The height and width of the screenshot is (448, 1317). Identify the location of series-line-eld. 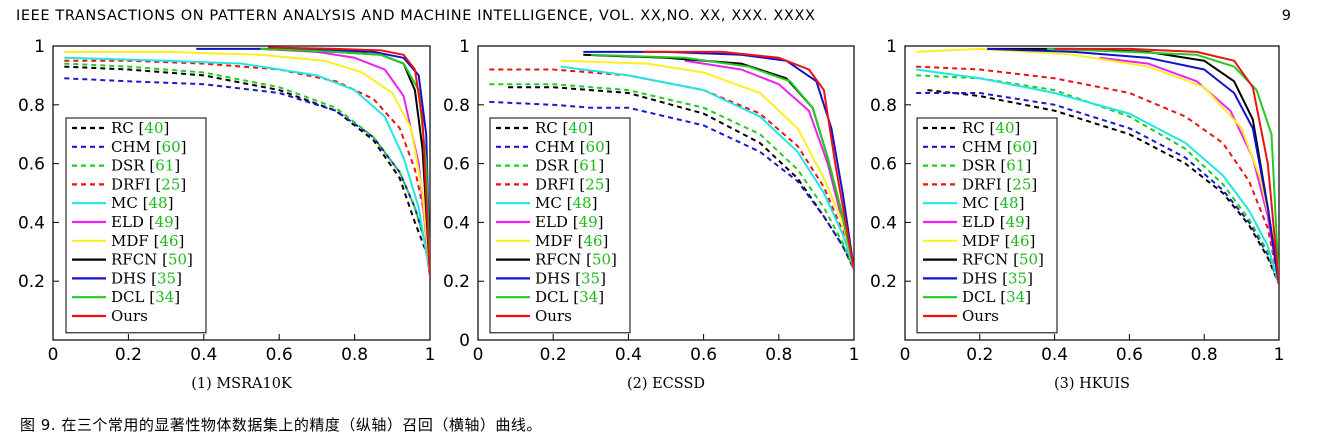
(1189, 170).